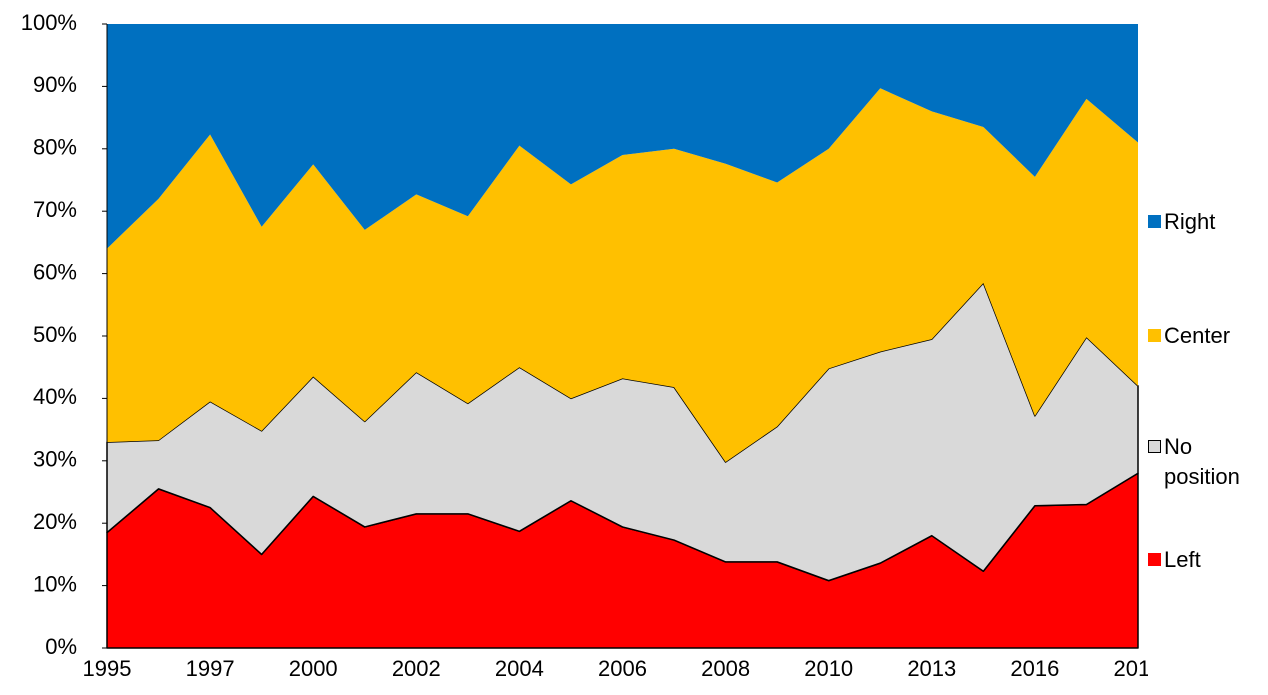  Describe the element at coordinates (55, 583) in the screenshot. I see `y-tick-label: 10%` at that location.